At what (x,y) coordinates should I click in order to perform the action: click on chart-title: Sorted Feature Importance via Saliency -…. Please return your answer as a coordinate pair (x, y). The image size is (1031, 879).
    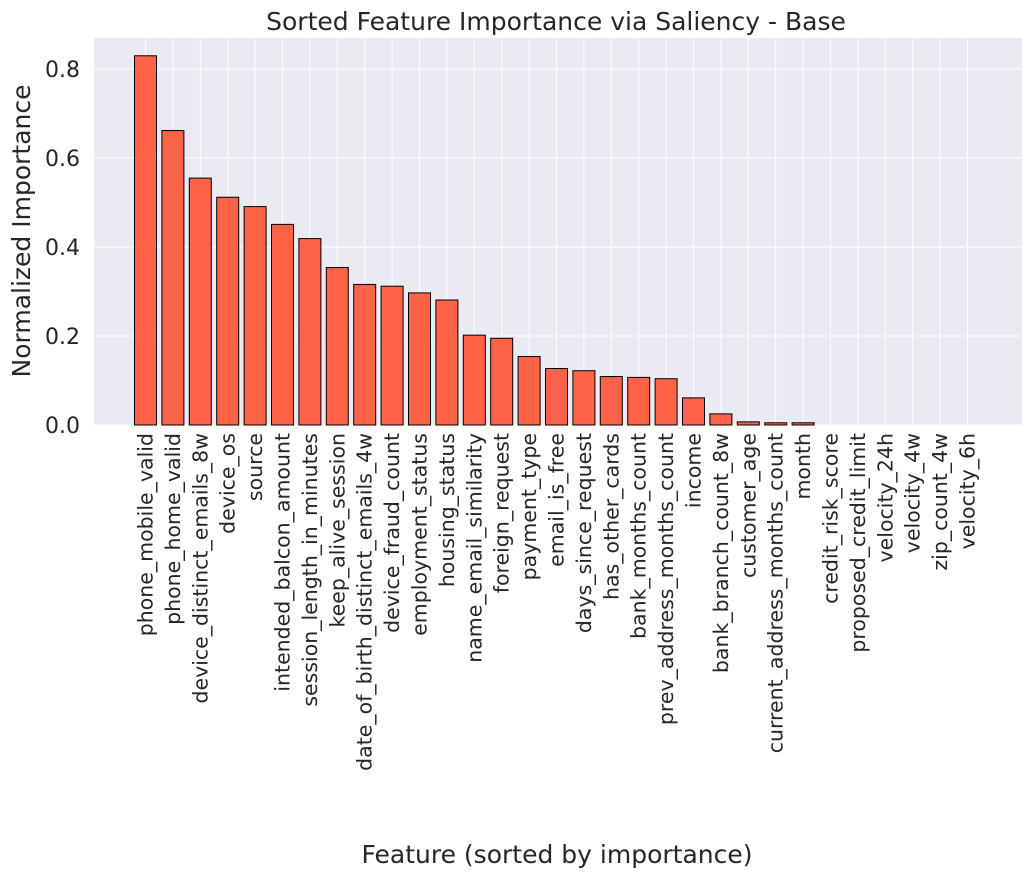
    Looking at the image, I should click on (556, 21).